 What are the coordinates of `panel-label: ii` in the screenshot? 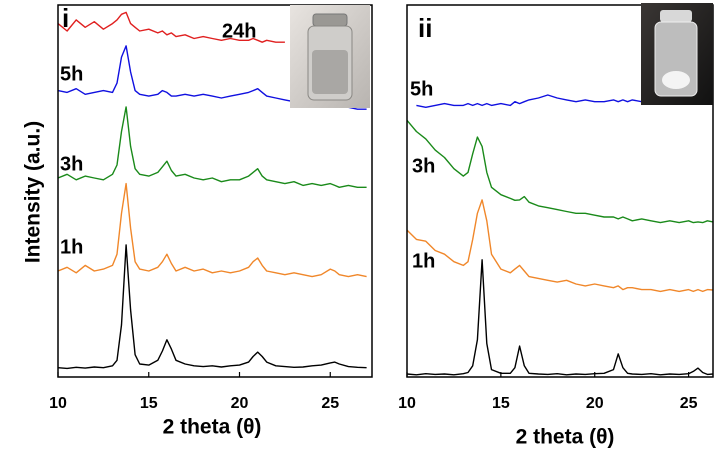 It's located at (425, 28).